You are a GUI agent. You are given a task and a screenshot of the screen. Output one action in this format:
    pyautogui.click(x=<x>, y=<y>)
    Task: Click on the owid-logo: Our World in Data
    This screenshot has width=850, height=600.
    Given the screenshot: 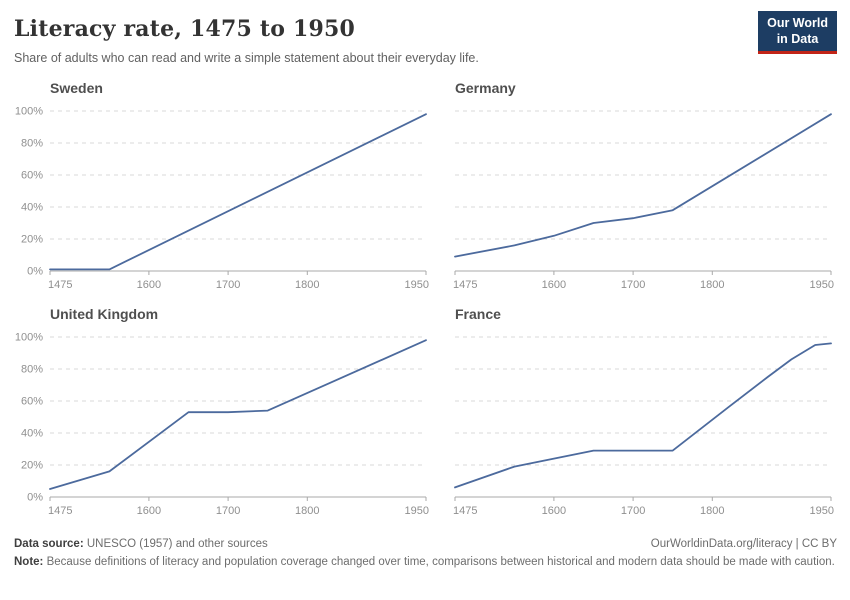 What is the action you would take?
    pyautogui.click(x=797, y=33)
    